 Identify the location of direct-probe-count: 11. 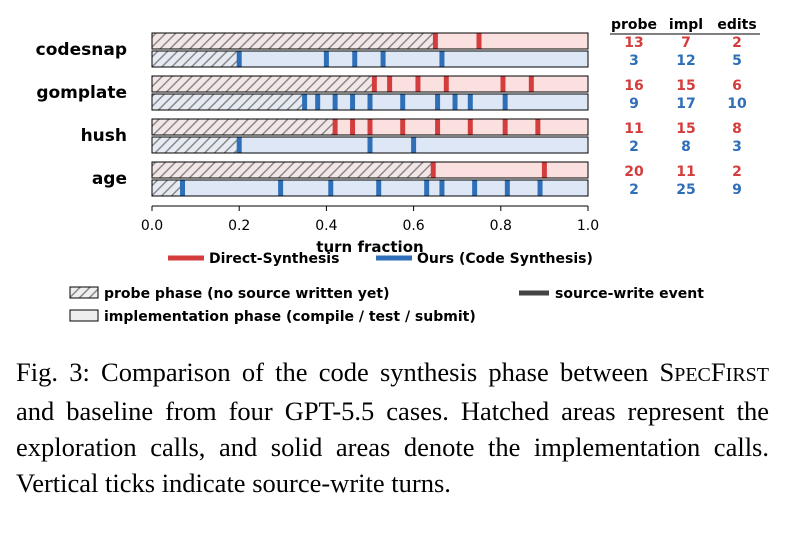
(633, 129).